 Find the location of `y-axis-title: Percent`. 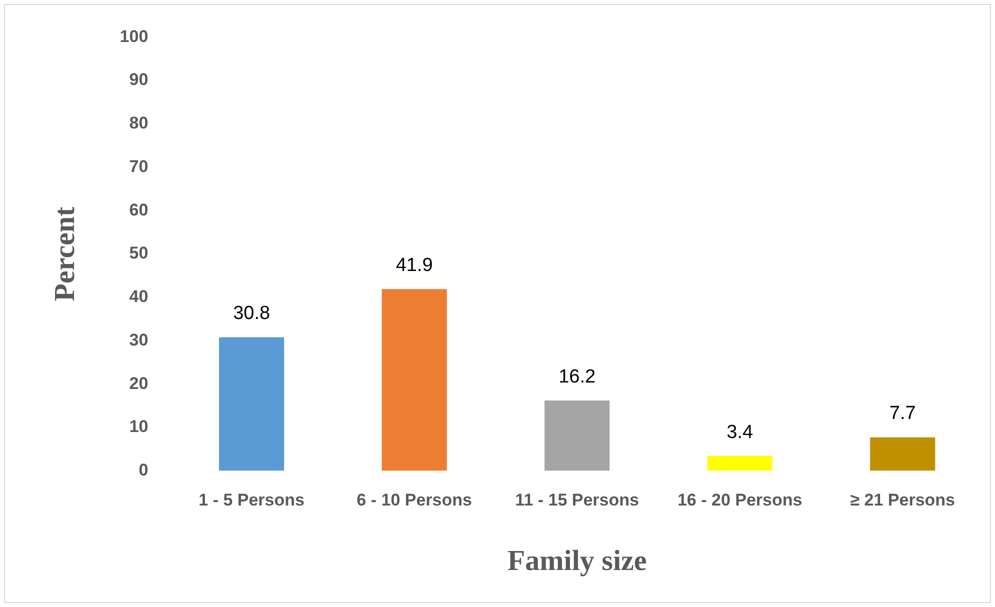

y-axis-title: Percent is located at coordinates (64, 254).